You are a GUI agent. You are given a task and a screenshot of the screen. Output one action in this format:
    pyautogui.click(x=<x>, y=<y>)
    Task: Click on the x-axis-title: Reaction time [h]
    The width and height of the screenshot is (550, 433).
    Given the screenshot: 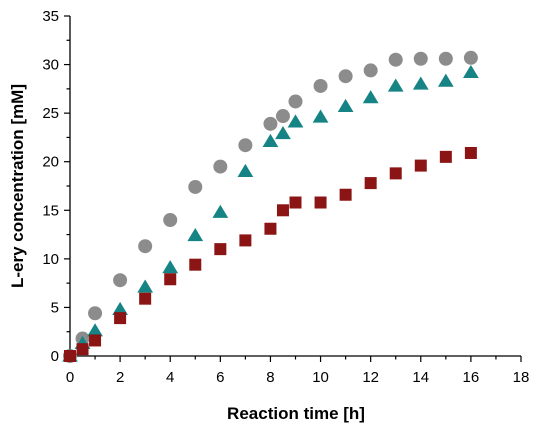 What is the action you would take?
    pyautogui.click(x=296, y=413)
    